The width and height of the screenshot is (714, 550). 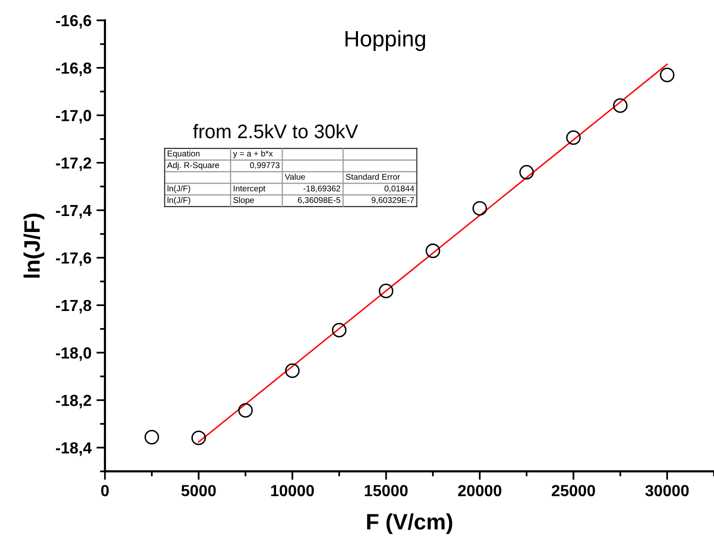 I want to click on y-tick-label: -16,8, so click(x=74, y=69).